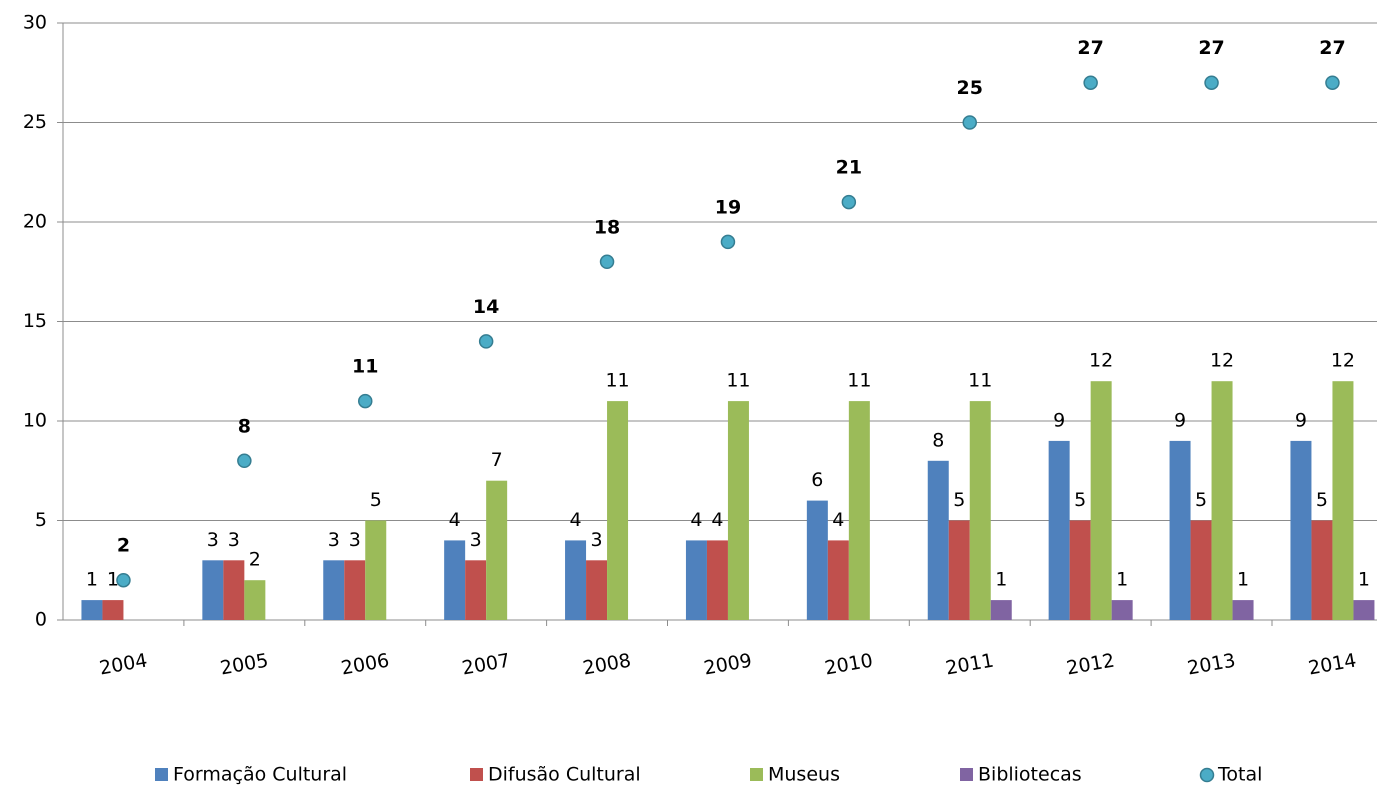 This screenshot has height=787, width=1377. I want to click on y-tick-label: 30, so click(35, 23).